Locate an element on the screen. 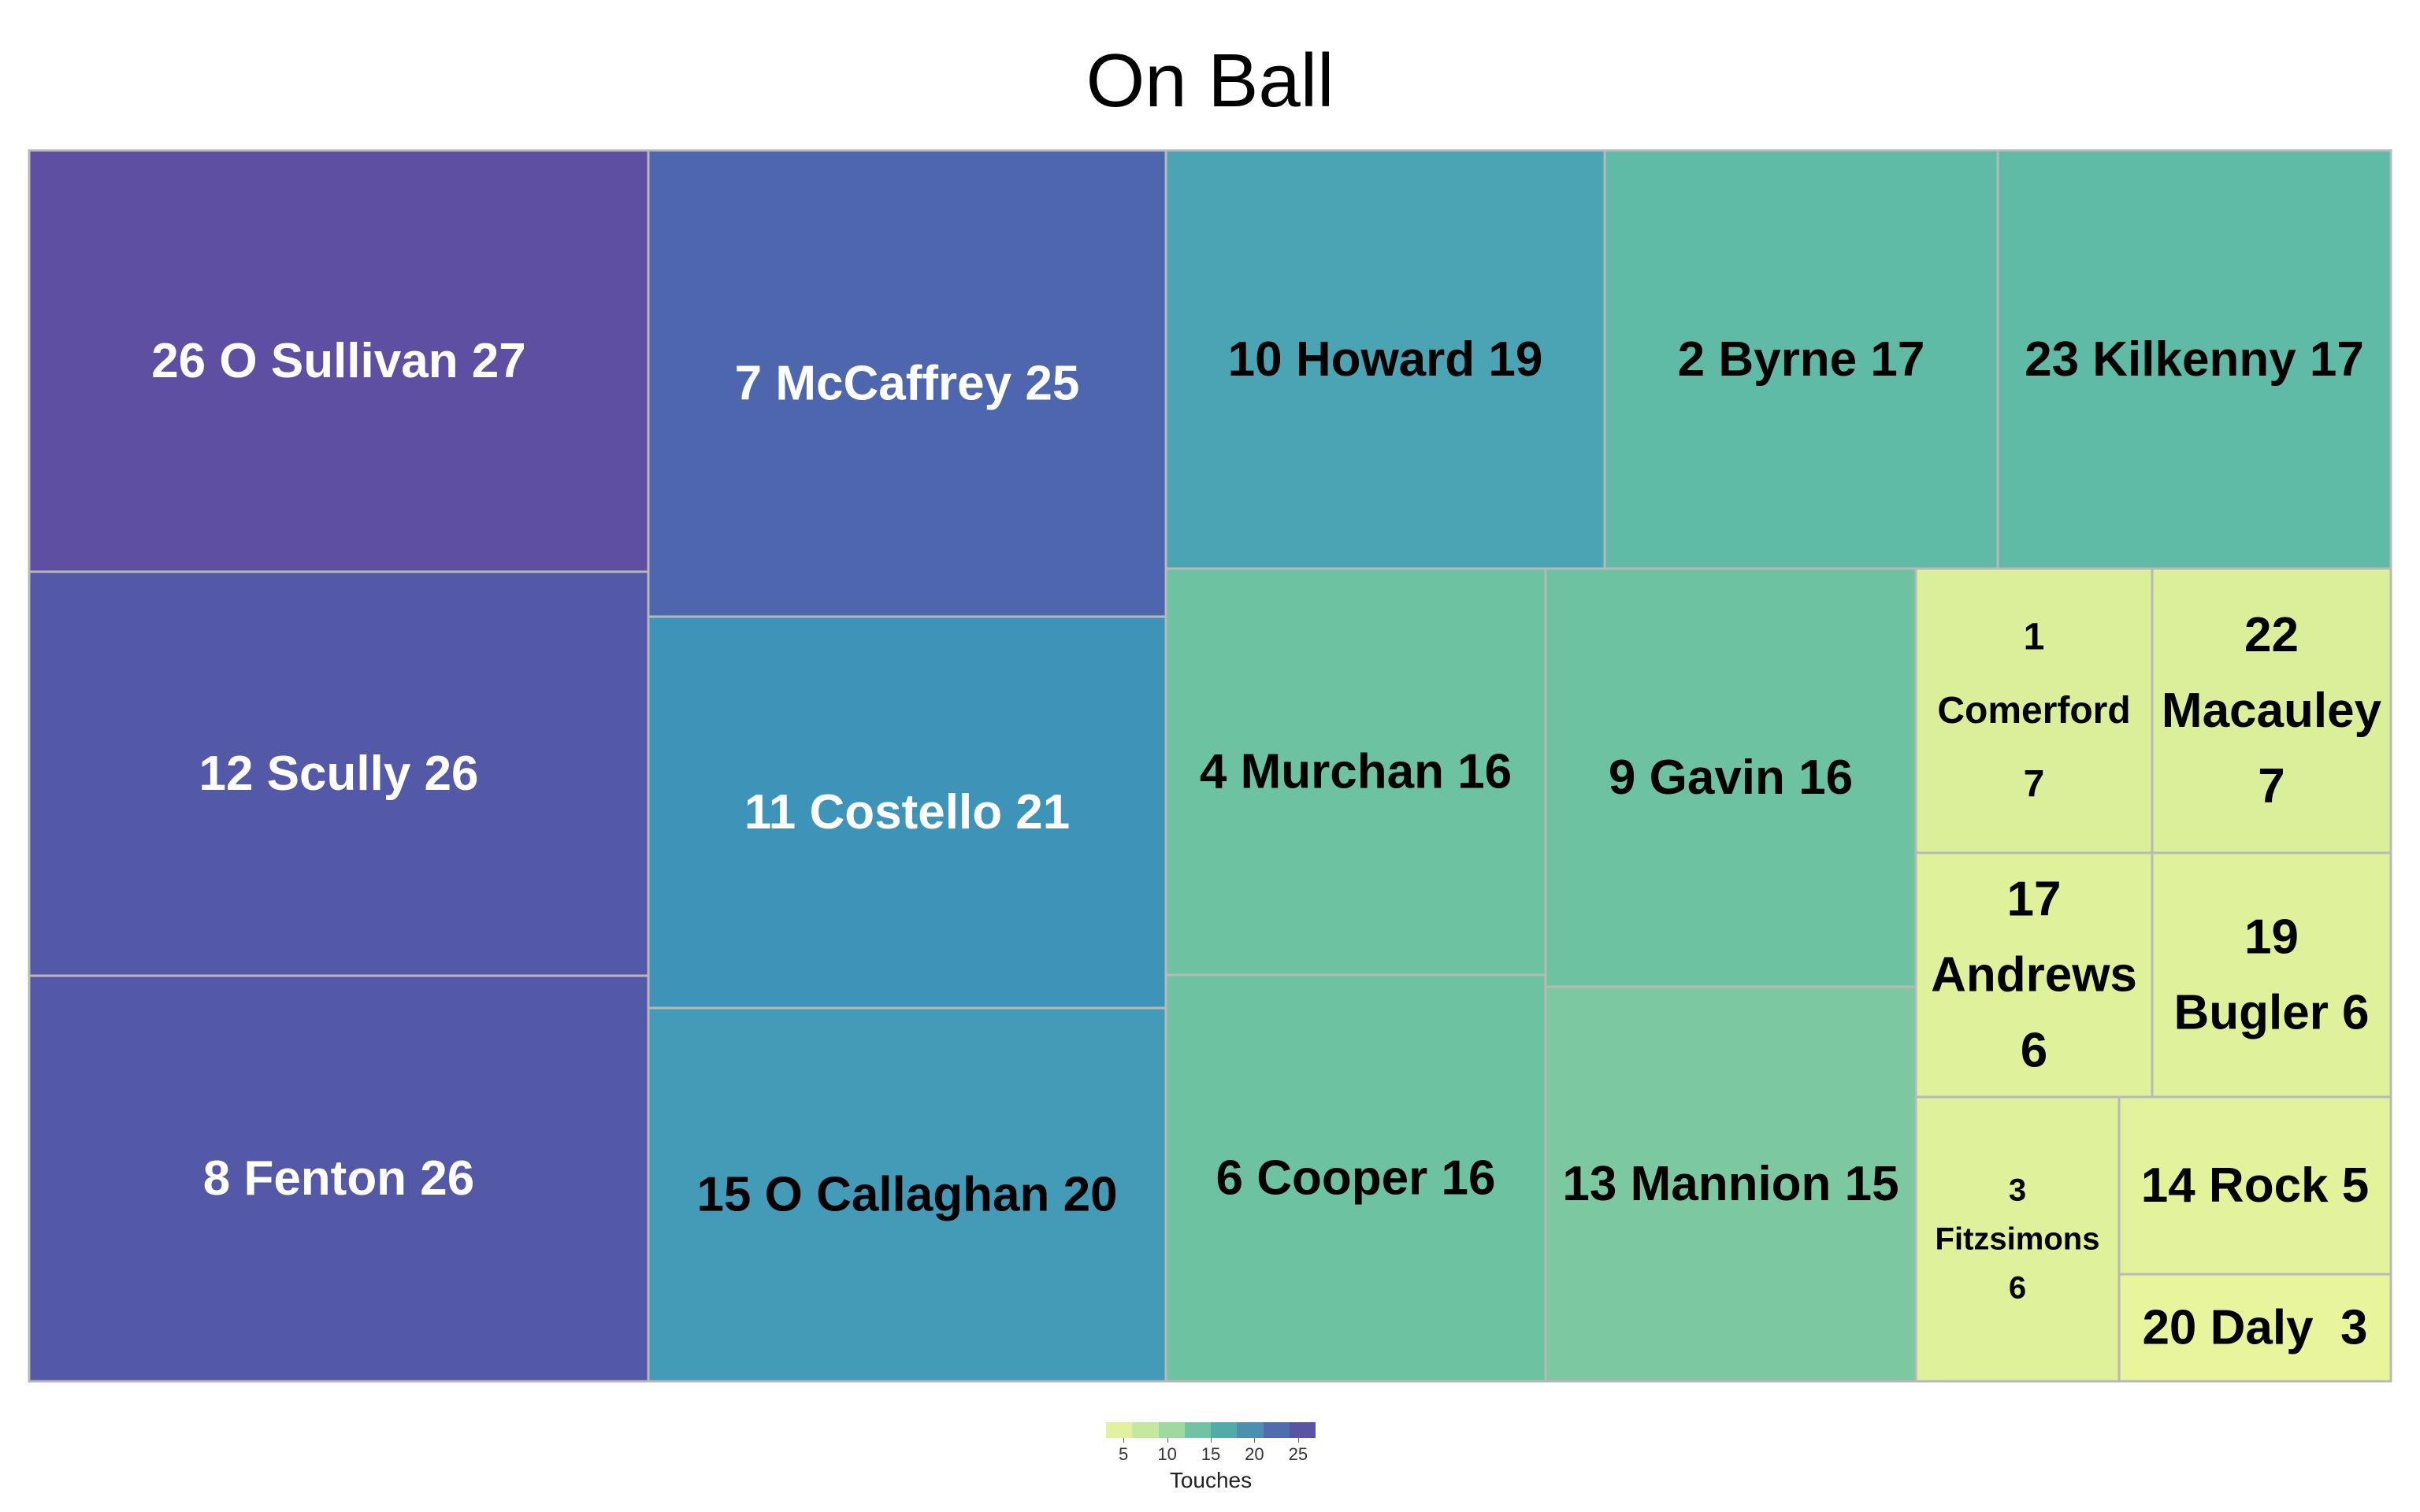 The image size is (2420, 1512). treemap-tile: 17 Andrews 6 is located at coordinates (2034, 975).